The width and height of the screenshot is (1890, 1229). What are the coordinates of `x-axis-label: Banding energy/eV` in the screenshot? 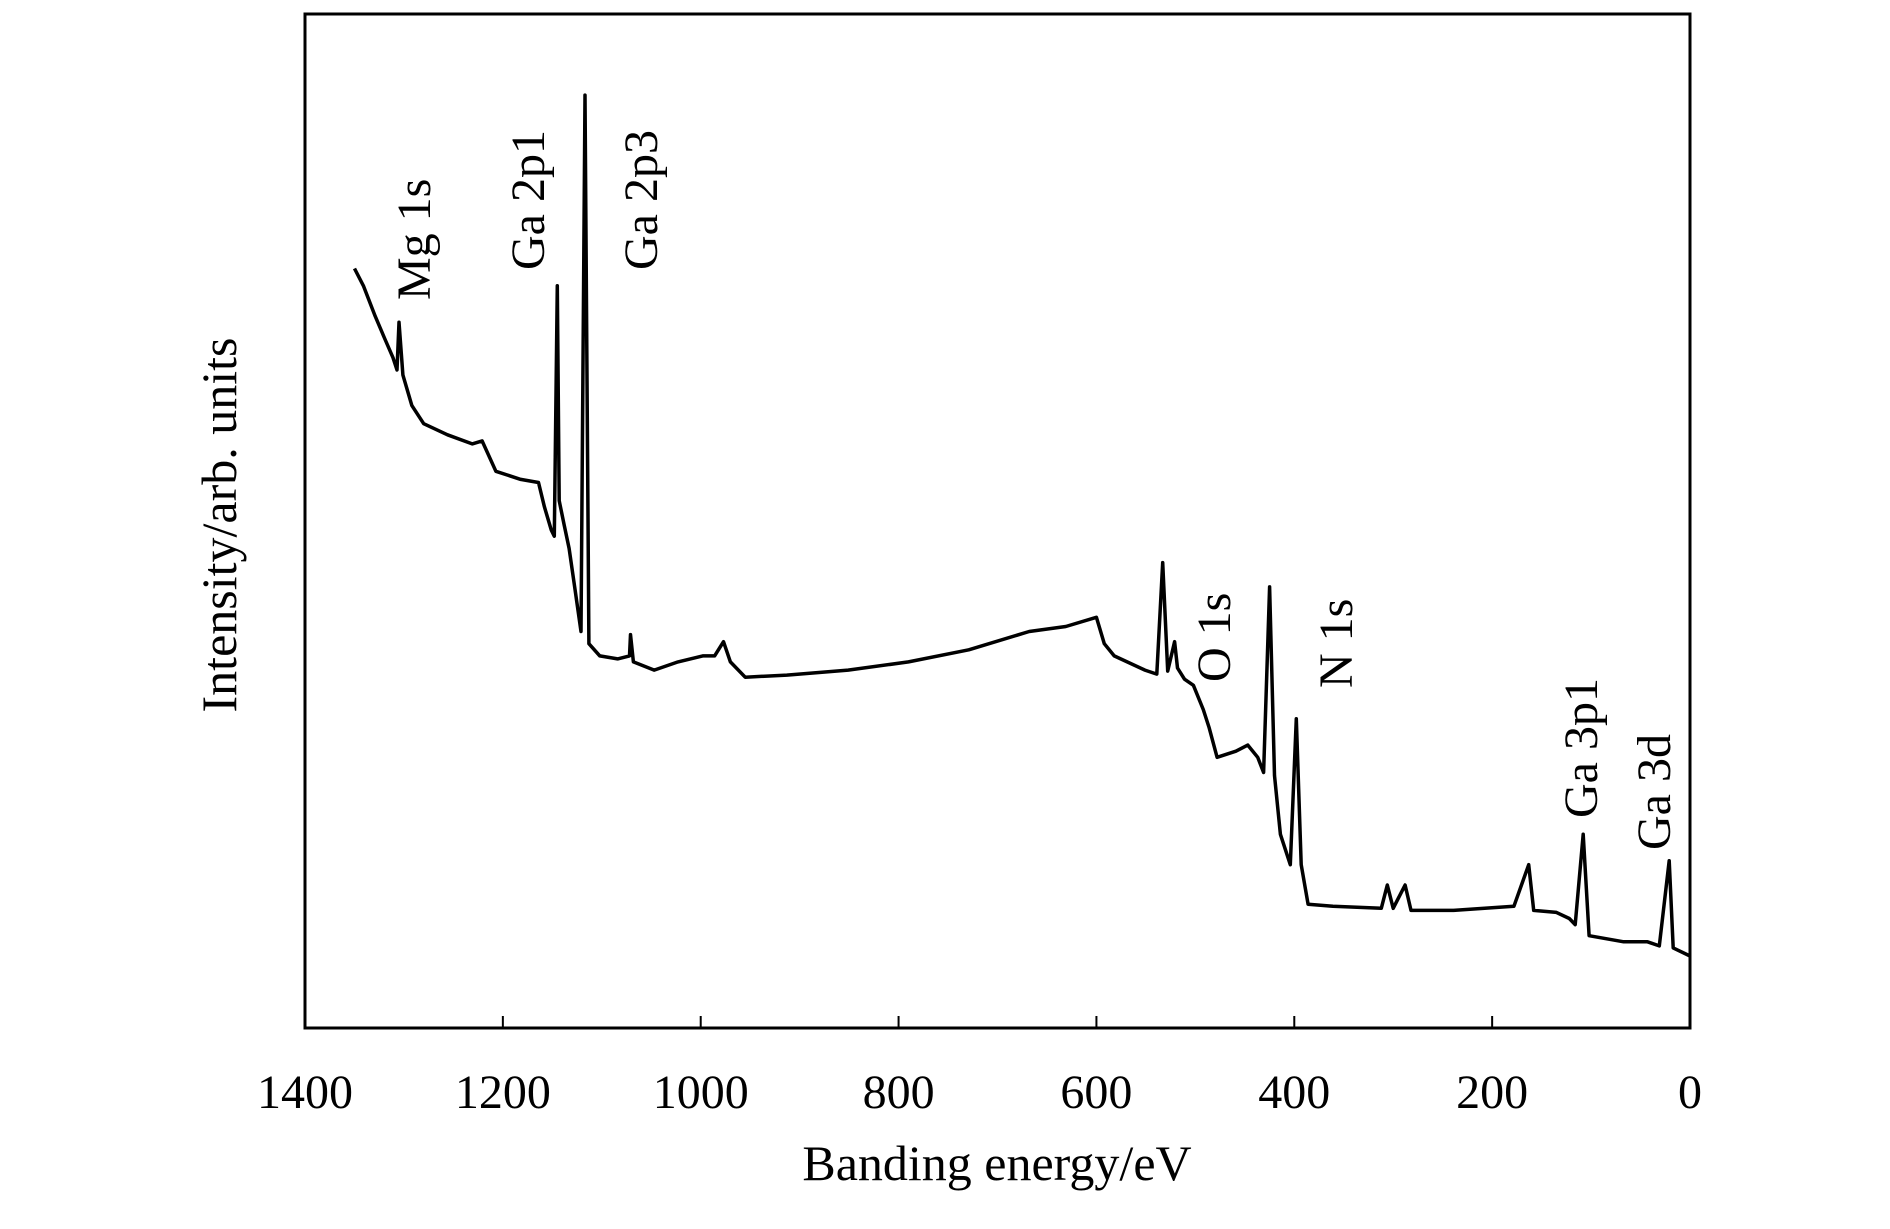 It's located at (996, 1163).